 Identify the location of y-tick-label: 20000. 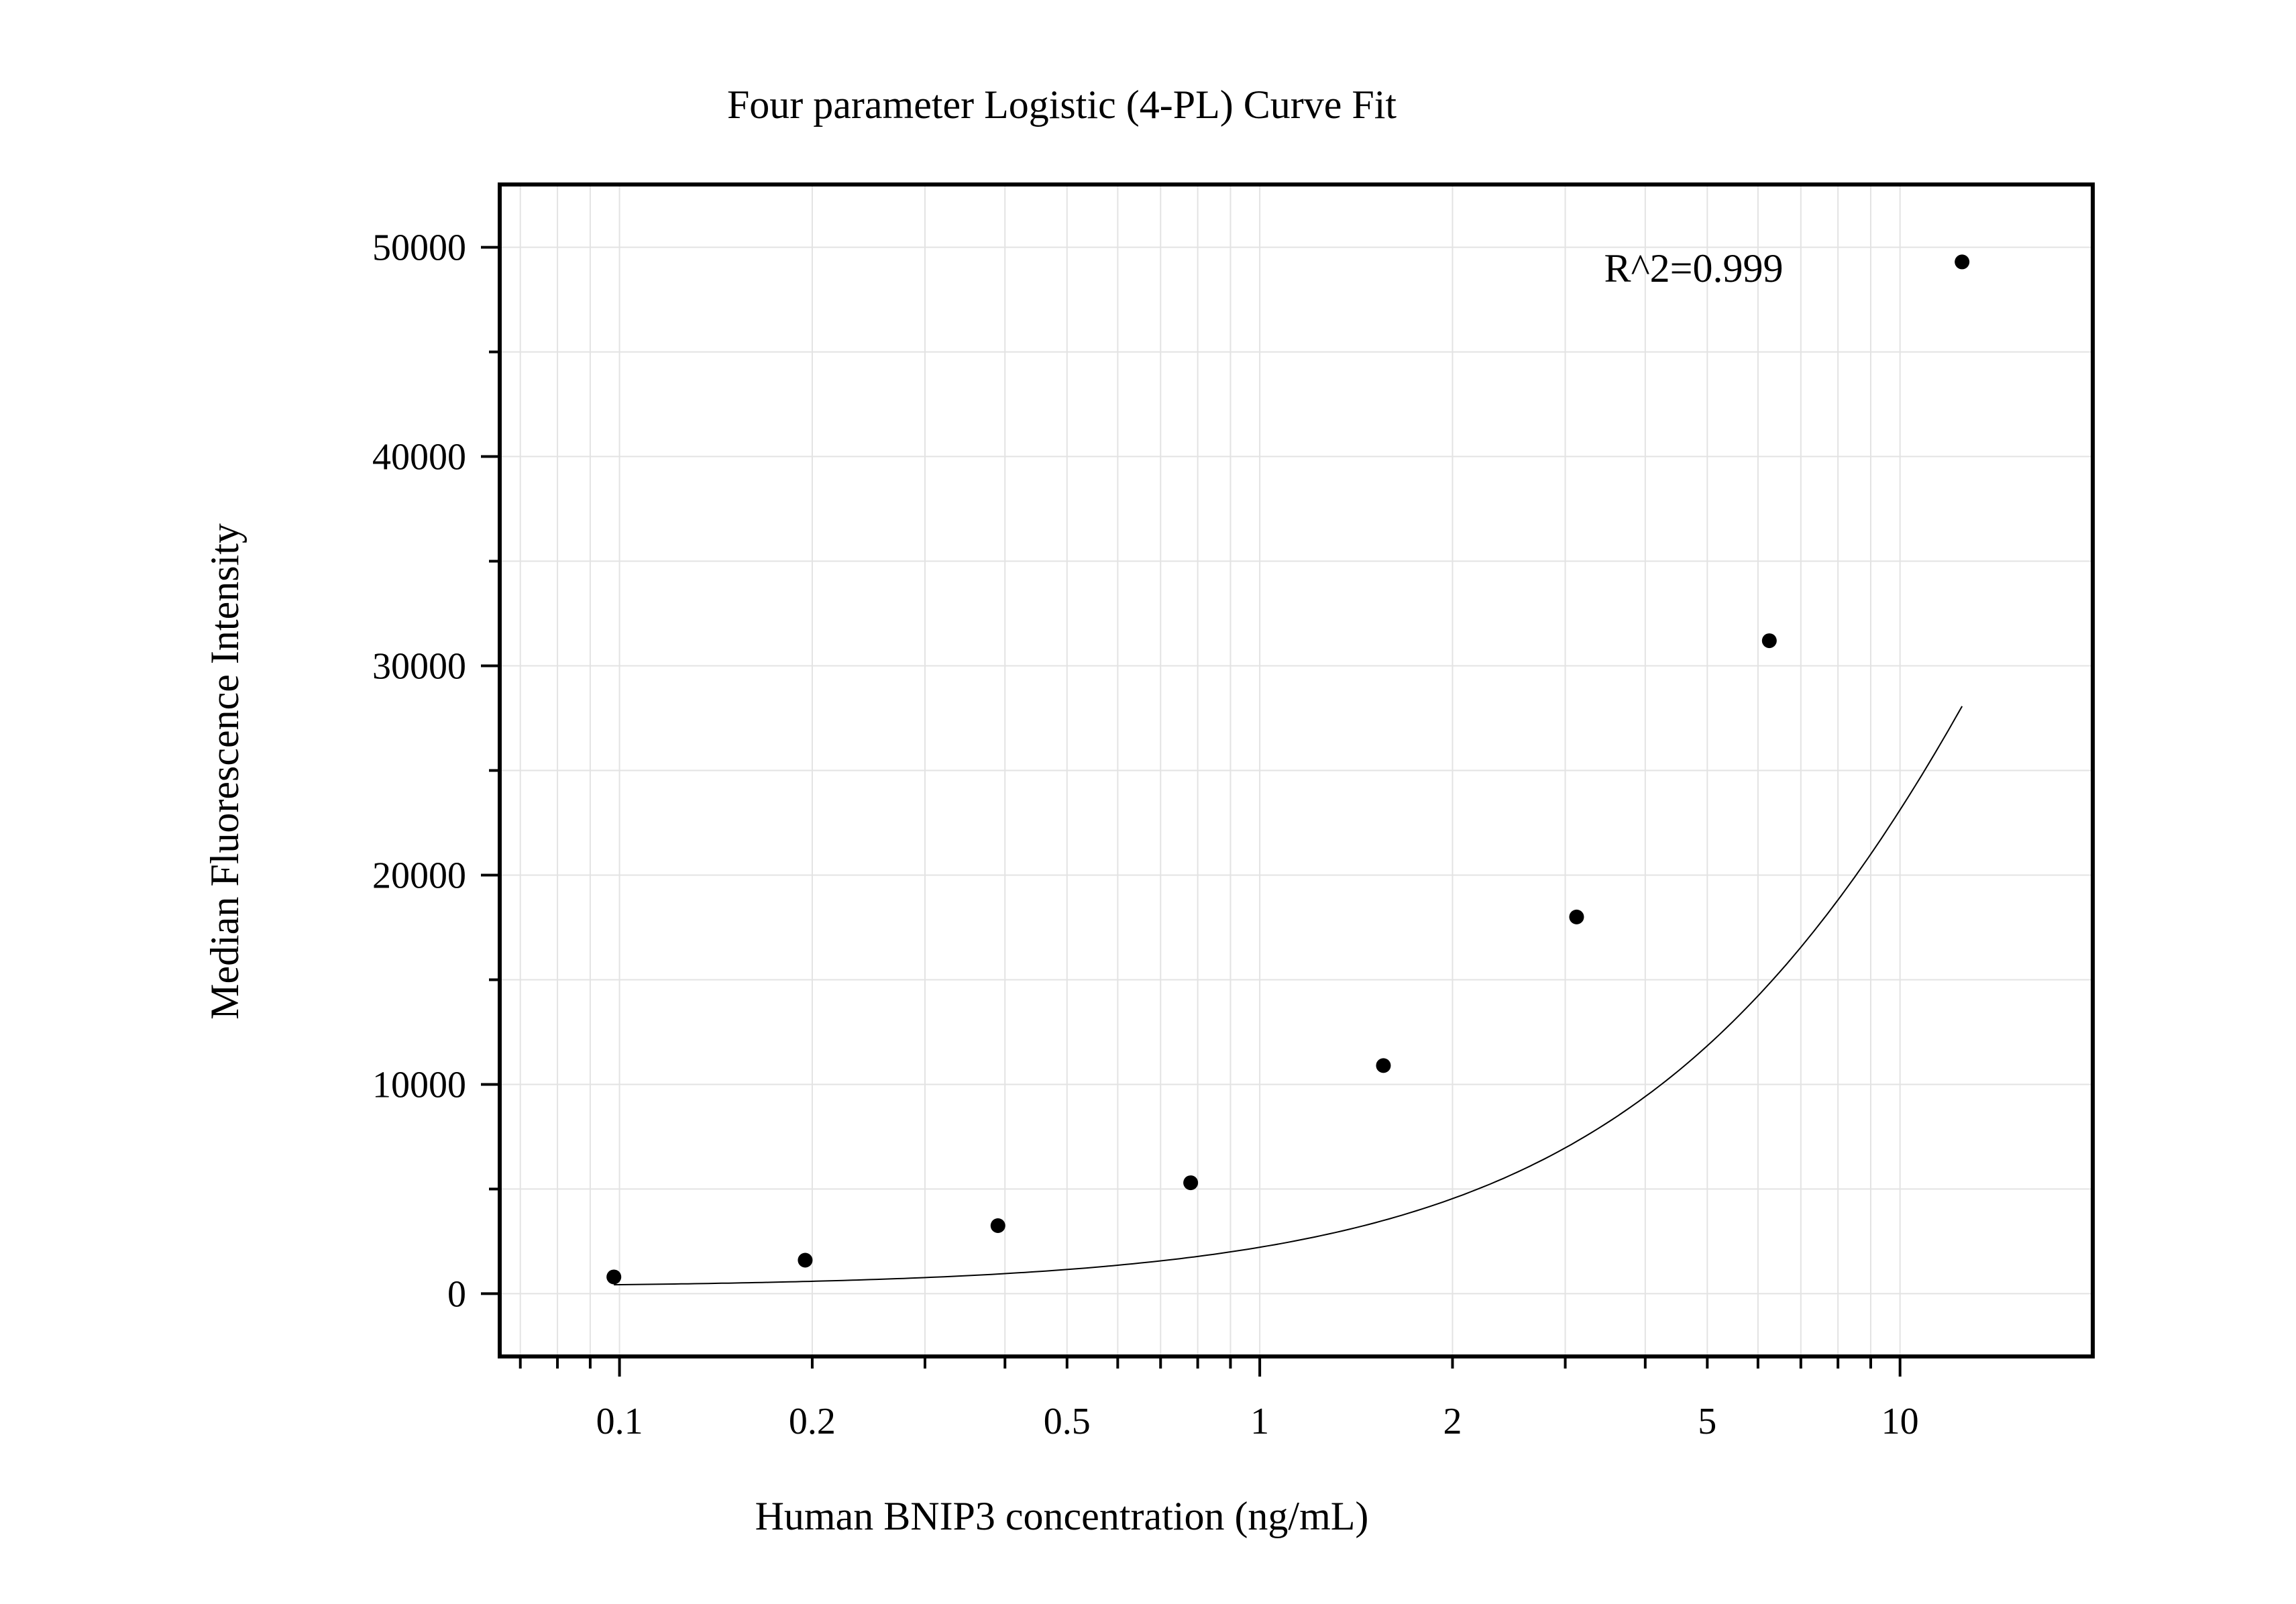
(419, 875).